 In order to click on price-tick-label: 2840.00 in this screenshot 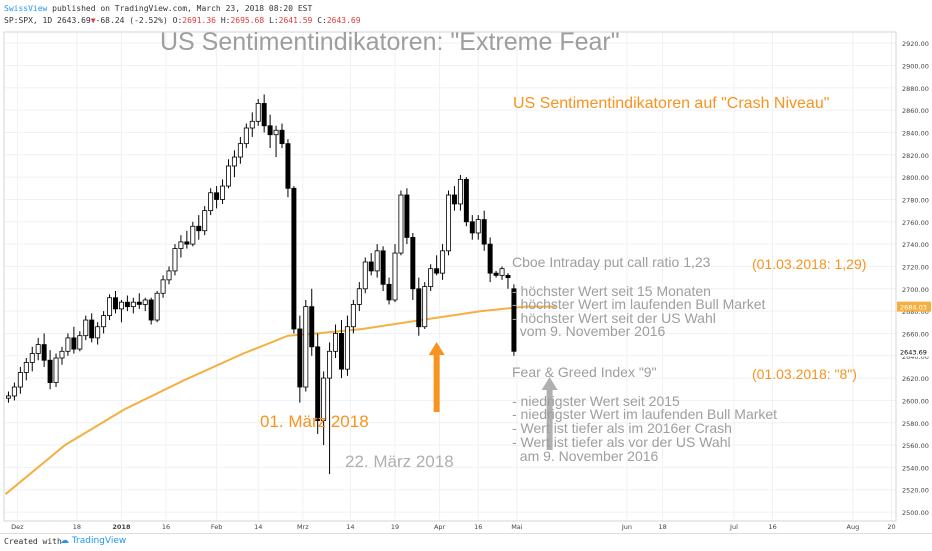, I will do `click(915, 133)`.